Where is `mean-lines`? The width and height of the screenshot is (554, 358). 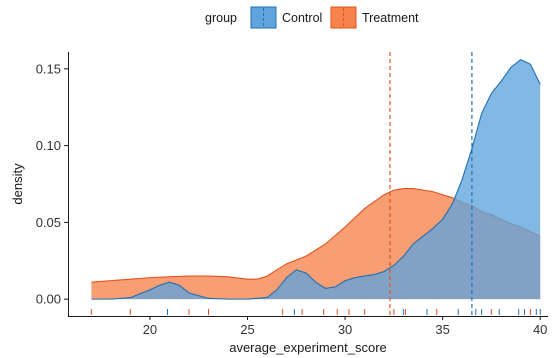 mean-lines is located at coordinates (431, 184).